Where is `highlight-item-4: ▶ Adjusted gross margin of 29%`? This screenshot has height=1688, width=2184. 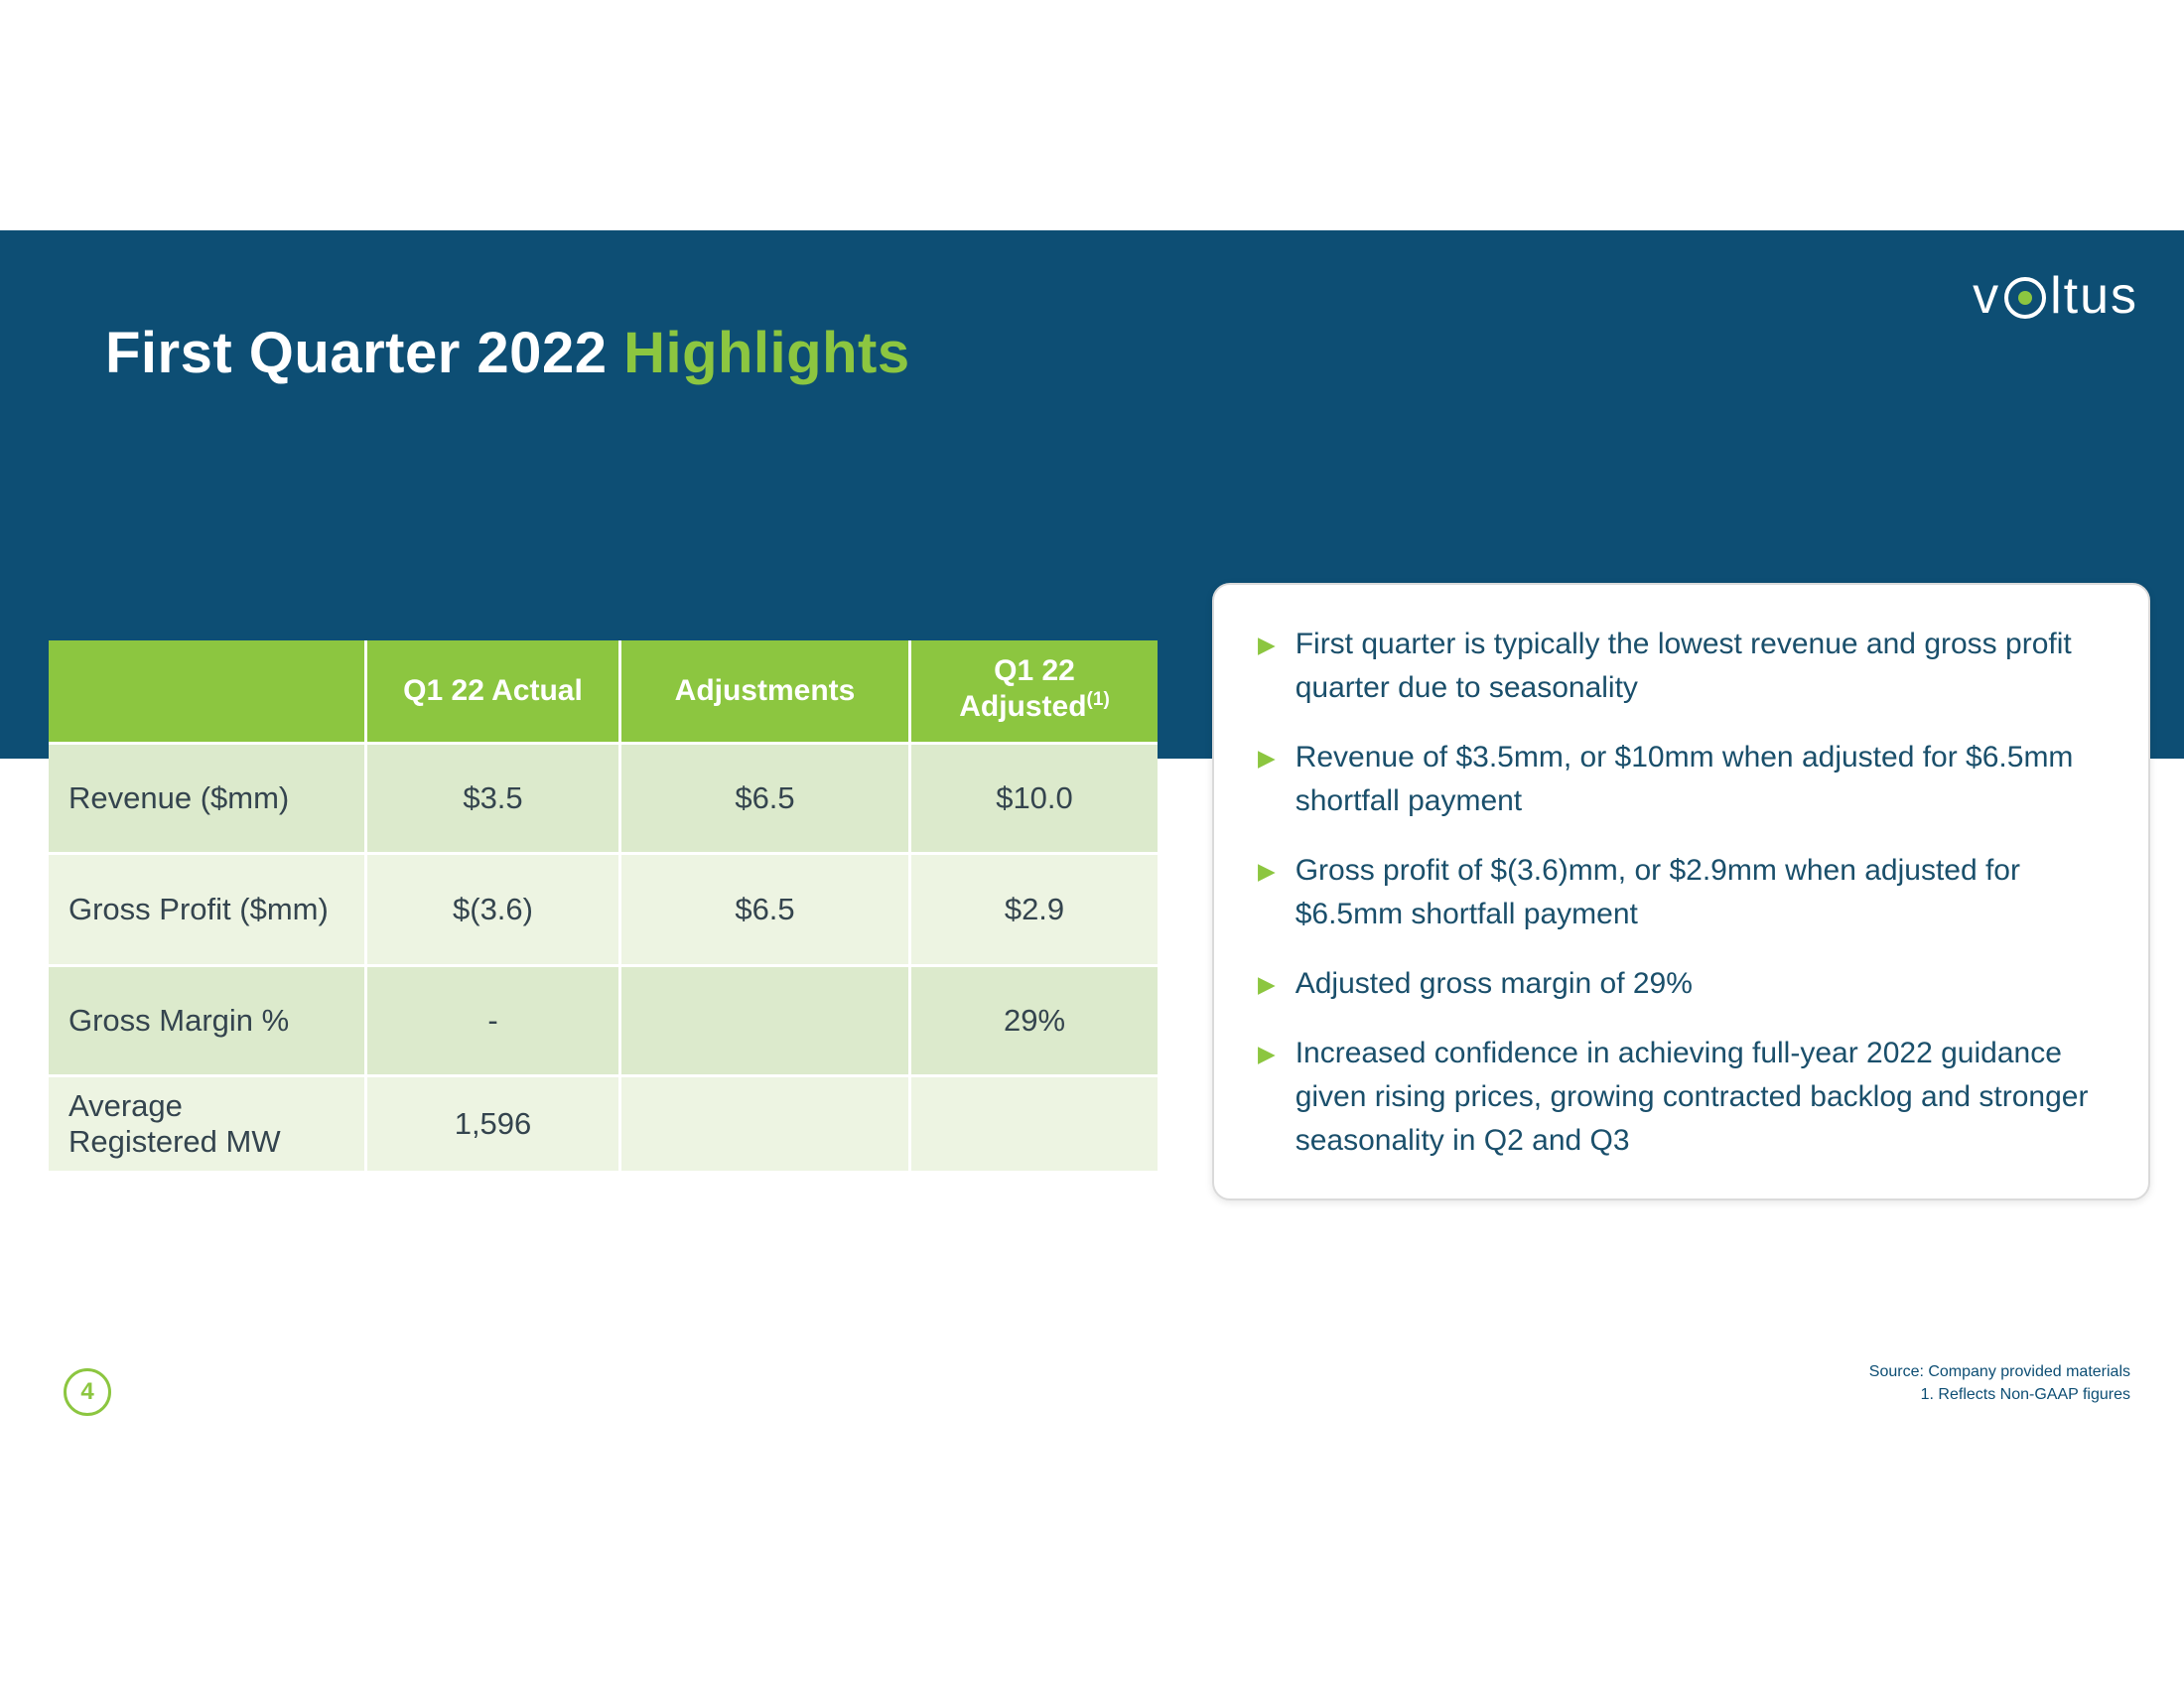 highlight-item-4: ▶ Adjusted gross margin of 29% is located at coordinates (1681, 984).